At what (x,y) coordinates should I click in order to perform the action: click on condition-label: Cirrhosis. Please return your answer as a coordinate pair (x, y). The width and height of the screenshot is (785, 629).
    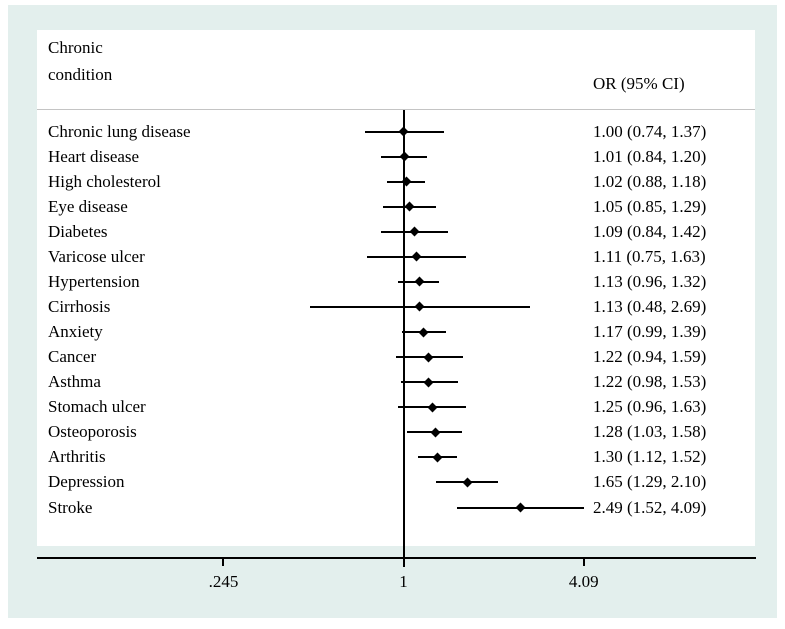
    Looking at the image, I should click on (79, 306).